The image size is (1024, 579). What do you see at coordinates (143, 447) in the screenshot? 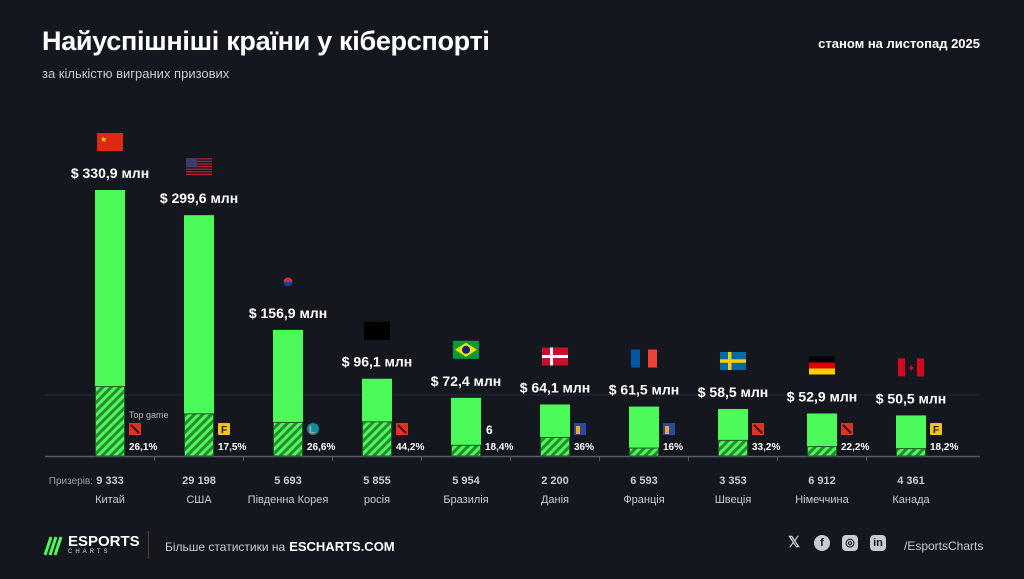
I see `top-game-share-label: 26,1%` at bounding box center [143, 447].